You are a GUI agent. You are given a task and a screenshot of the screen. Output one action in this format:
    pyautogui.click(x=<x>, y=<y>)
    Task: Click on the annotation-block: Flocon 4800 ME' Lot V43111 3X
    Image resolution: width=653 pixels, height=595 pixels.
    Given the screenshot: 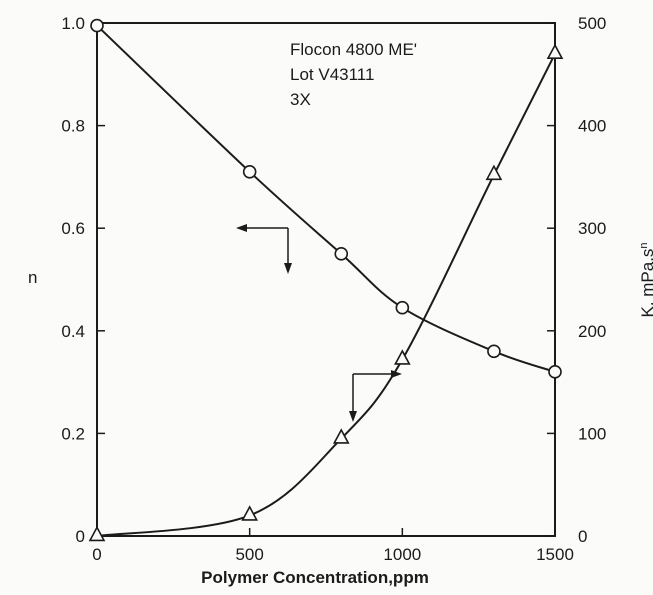 What is the action you would take?
    pyautogui.click(x=353, y=74)
    